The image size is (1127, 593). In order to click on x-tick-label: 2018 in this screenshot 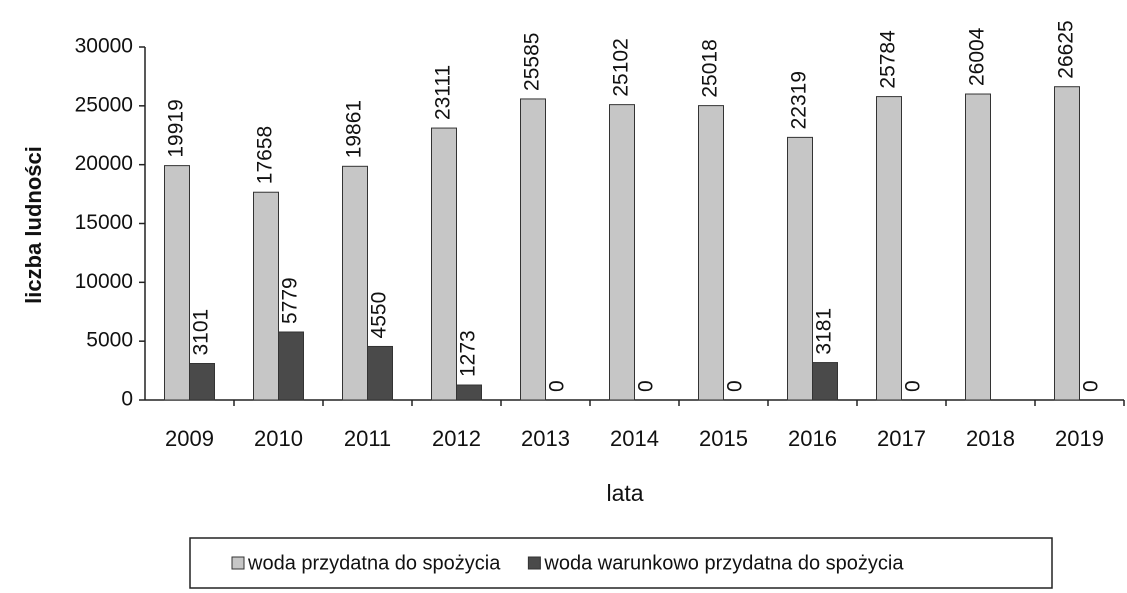, I will do `click(990, 438)`.